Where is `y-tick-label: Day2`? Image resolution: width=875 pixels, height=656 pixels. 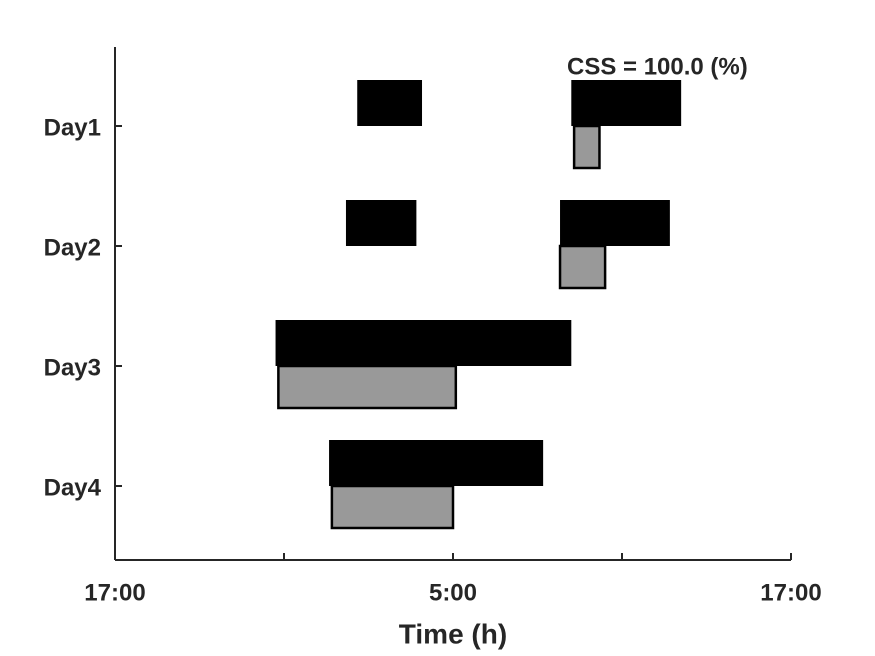
y-tick-label: Day2 is located at coordinates (72, 247).